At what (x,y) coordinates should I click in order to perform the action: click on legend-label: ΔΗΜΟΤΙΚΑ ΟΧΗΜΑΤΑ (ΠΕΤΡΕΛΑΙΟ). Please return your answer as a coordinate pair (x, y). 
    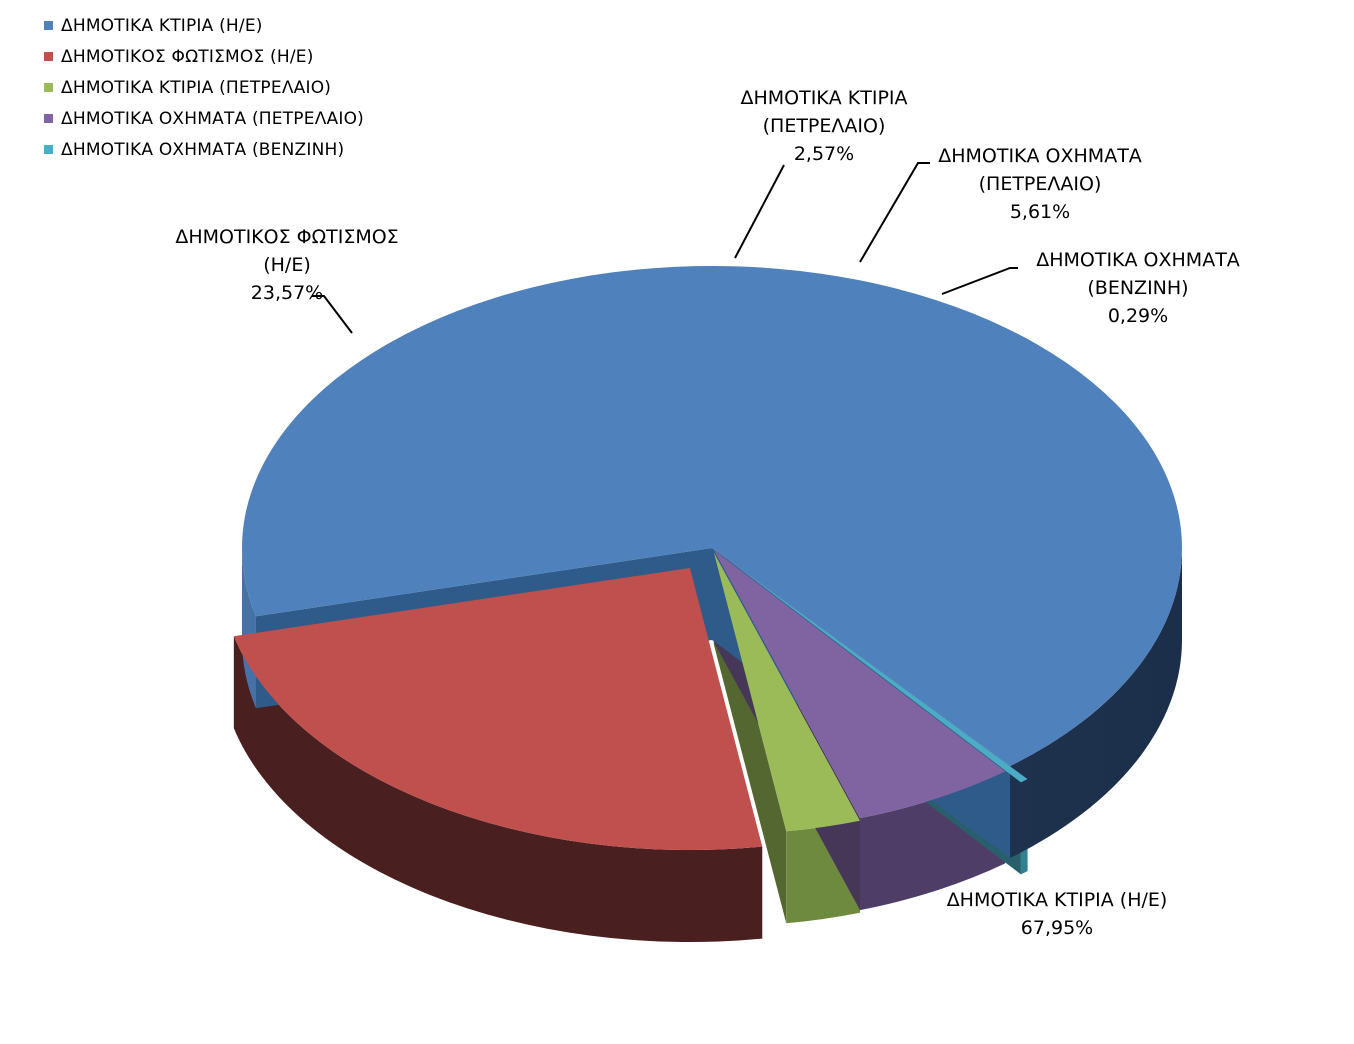
    Looking at the image, I should click on (212, 118).